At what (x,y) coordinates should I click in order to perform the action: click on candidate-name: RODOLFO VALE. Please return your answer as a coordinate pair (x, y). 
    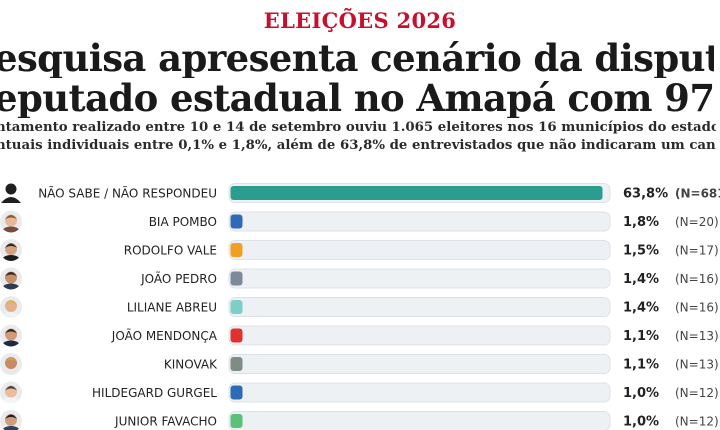
    Looking at the image, I should click on (170, 251).